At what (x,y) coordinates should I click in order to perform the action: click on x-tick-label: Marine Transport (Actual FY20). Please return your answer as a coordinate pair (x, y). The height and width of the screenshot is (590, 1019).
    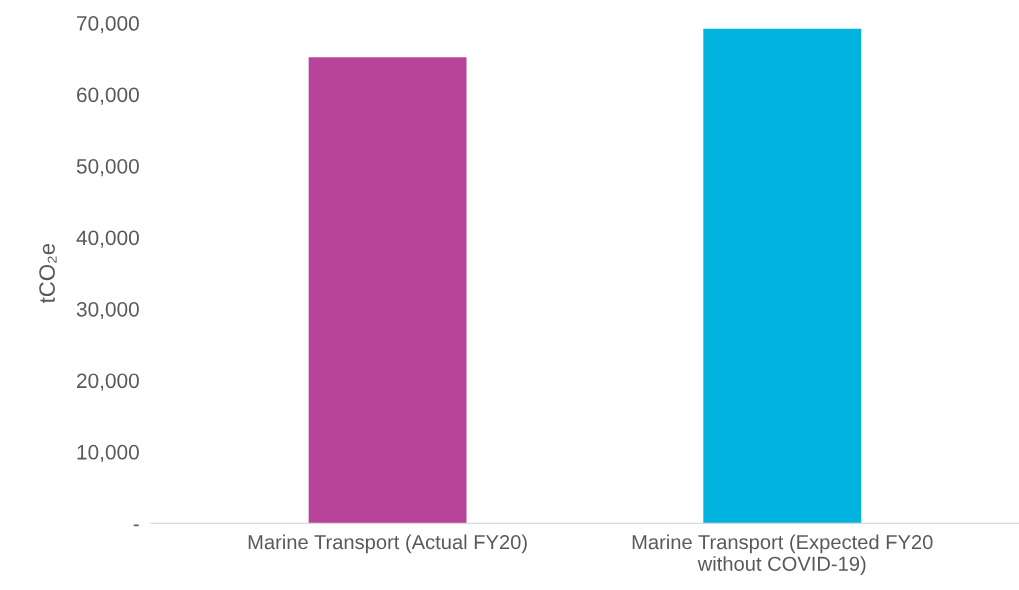
    Looking at the image, I should click on (387, 544).